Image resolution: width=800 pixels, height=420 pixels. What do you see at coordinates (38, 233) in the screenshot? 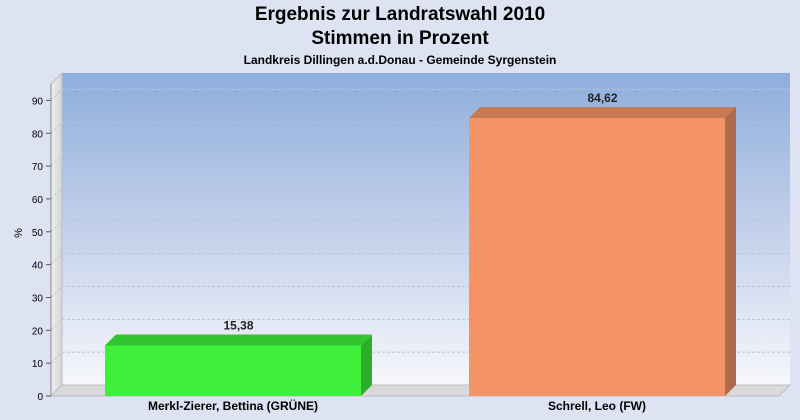
I see `y-tick-label: 50` at bounding box center [38, 233].